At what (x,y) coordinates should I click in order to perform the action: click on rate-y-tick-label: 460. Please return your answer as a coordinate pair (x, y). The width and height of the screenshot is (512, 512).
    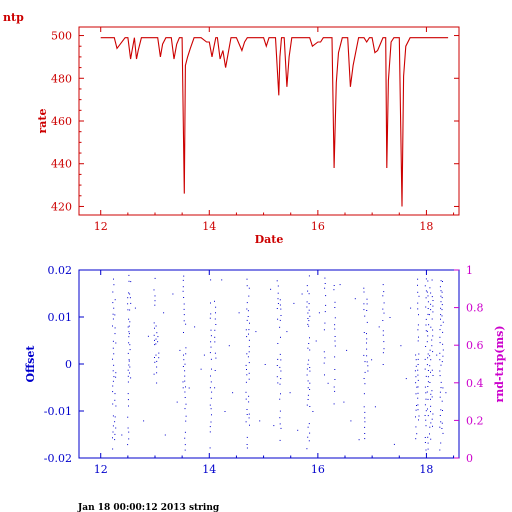
    Looking at the image, I should click on (61, 121).